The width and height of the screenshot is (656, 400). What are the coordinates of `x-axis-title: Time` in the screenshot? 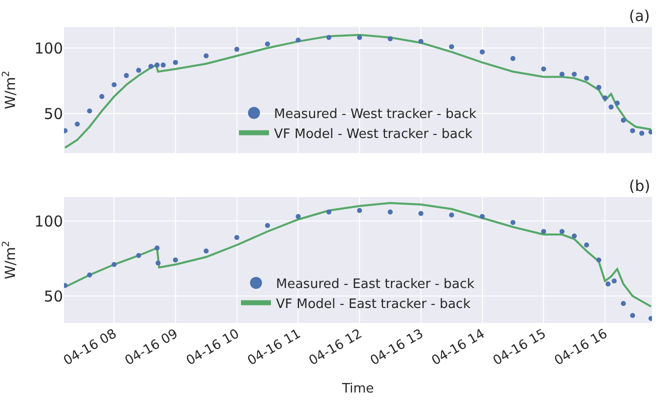 It's located at (357, 388).